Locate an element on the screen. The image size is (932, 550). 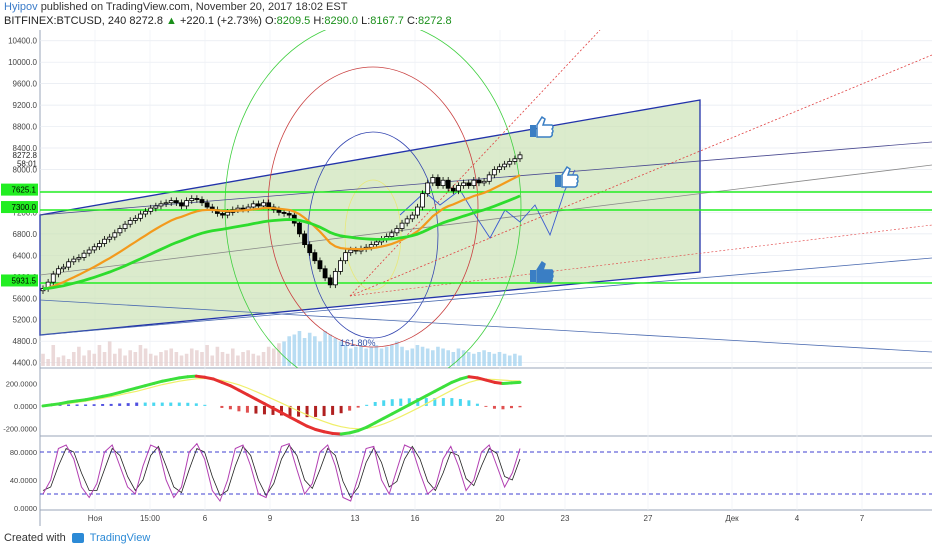
stoch-d-line is located at coordinates (281, 471).